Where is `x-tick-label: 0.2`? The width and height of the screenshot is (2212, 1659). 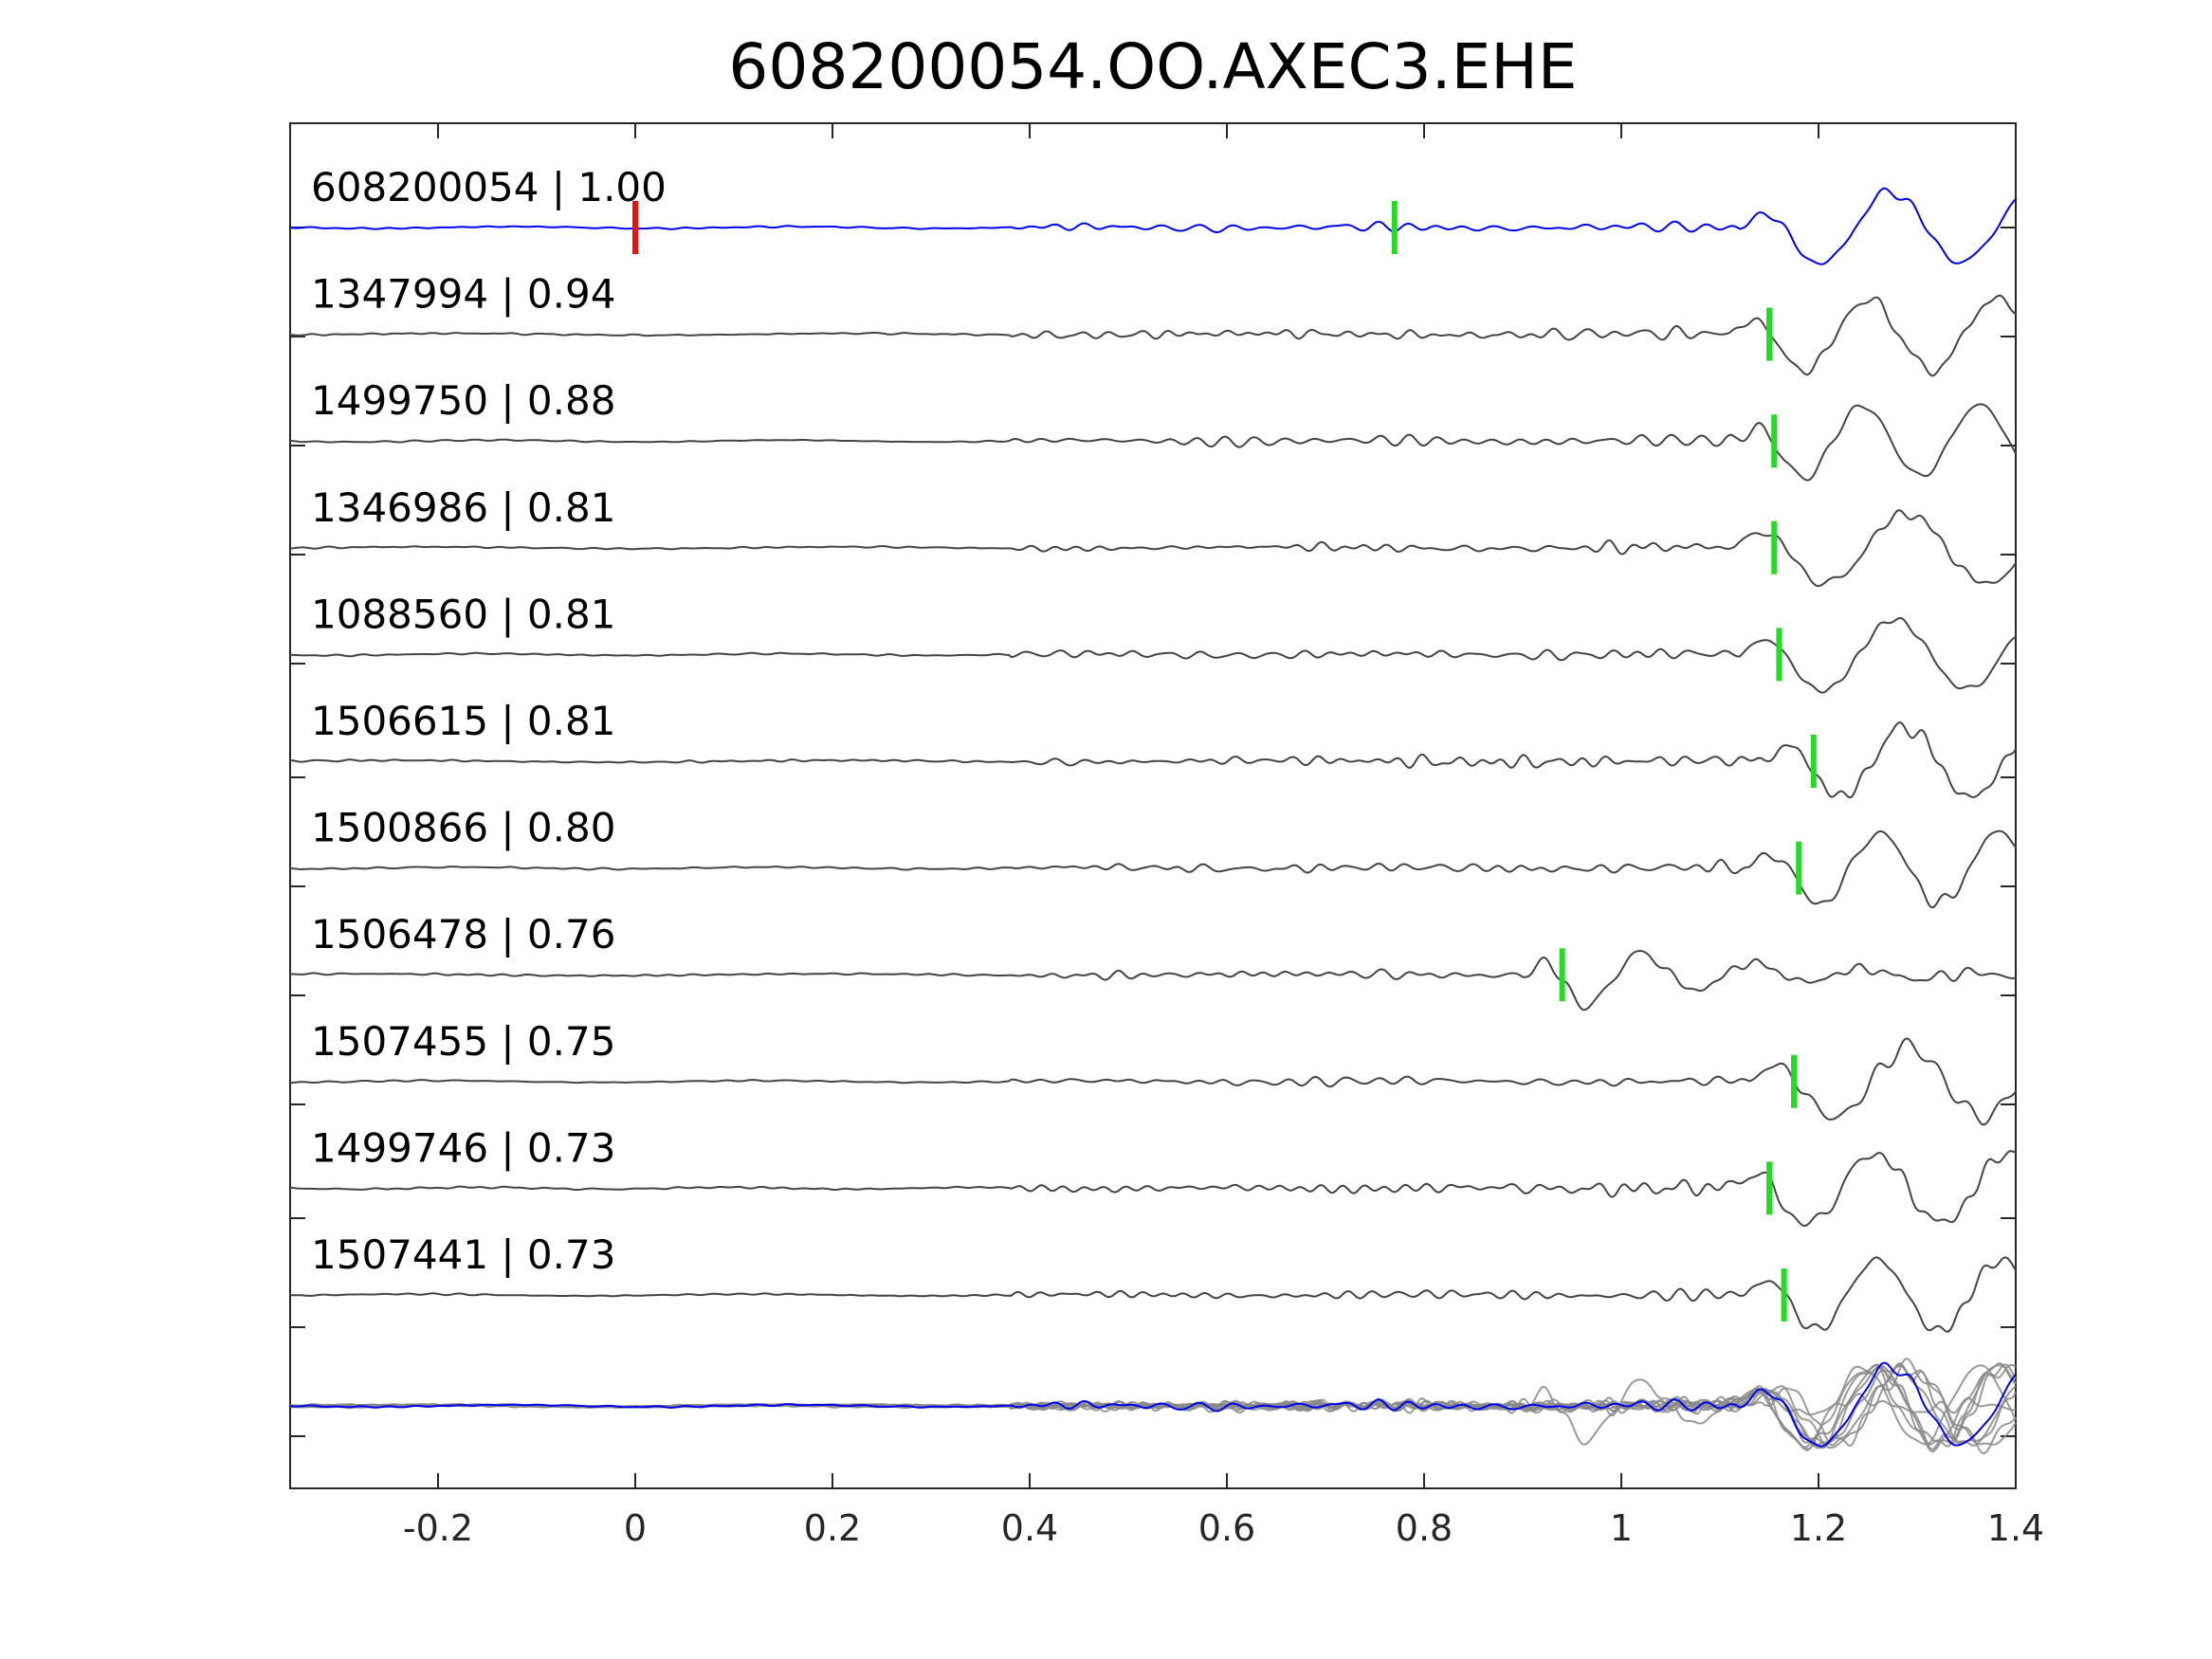 x-tick-label: 0.2 is located at coordinates (832, 1528).